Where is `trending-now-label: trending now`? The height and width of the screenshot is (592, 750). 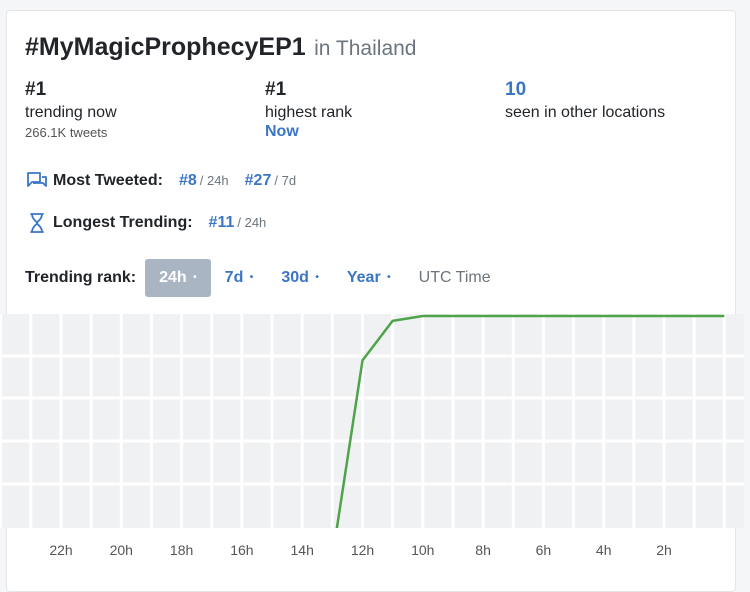
trending-now-label: trending now is located at coordinates (71, 112).